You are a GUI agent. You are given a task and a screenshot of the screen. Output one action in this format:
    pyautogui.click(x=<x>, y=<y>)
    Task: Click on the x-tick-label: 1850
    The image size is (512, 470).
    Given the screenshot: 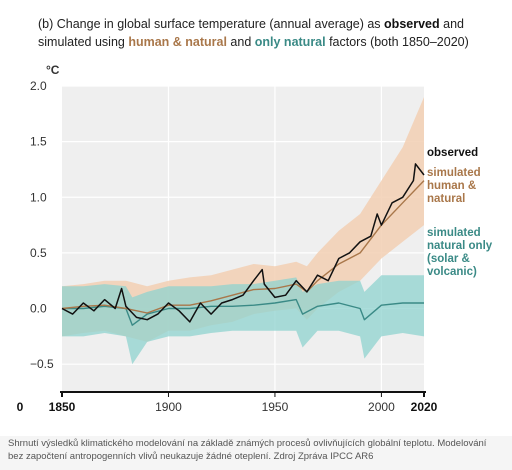 What is the action you would take?
    pyautogui.click(x=62, y=407)
    